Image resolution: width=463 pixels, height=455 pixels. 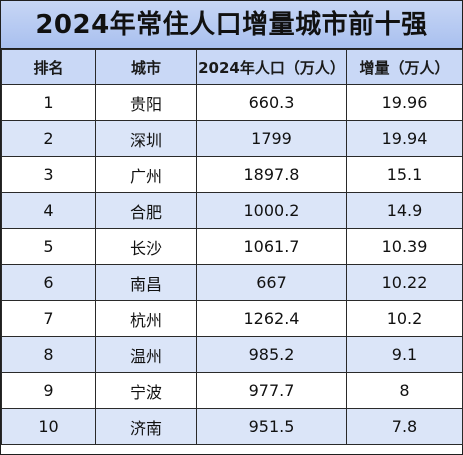 I want to click on city-cell: 广州, so click(x=146, y=174).